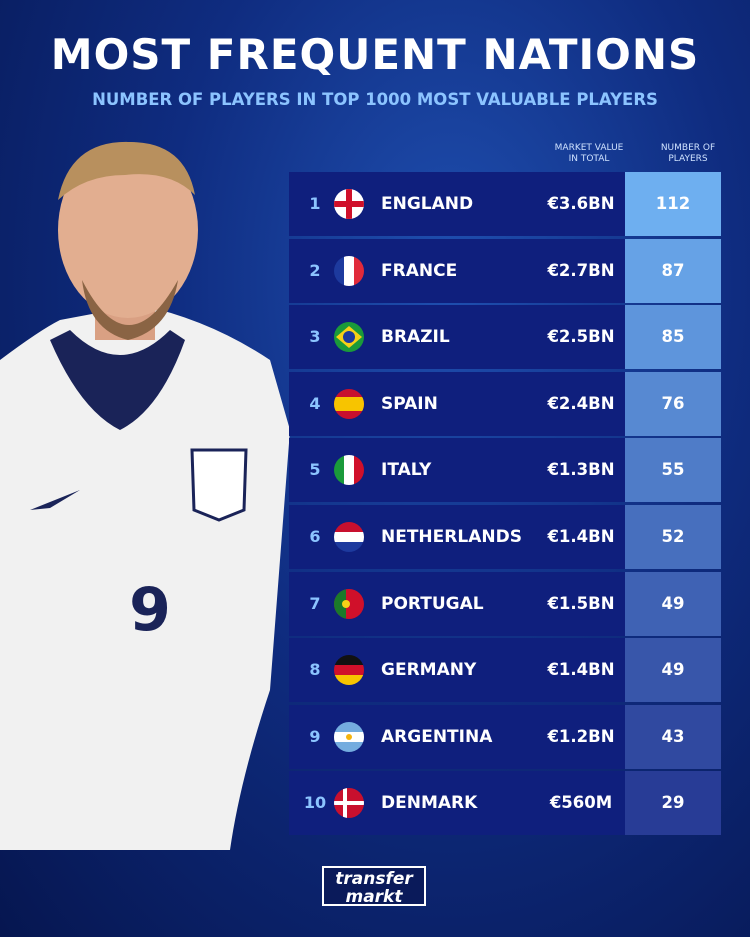  I want to click on rank: 10, so click(315, 803).